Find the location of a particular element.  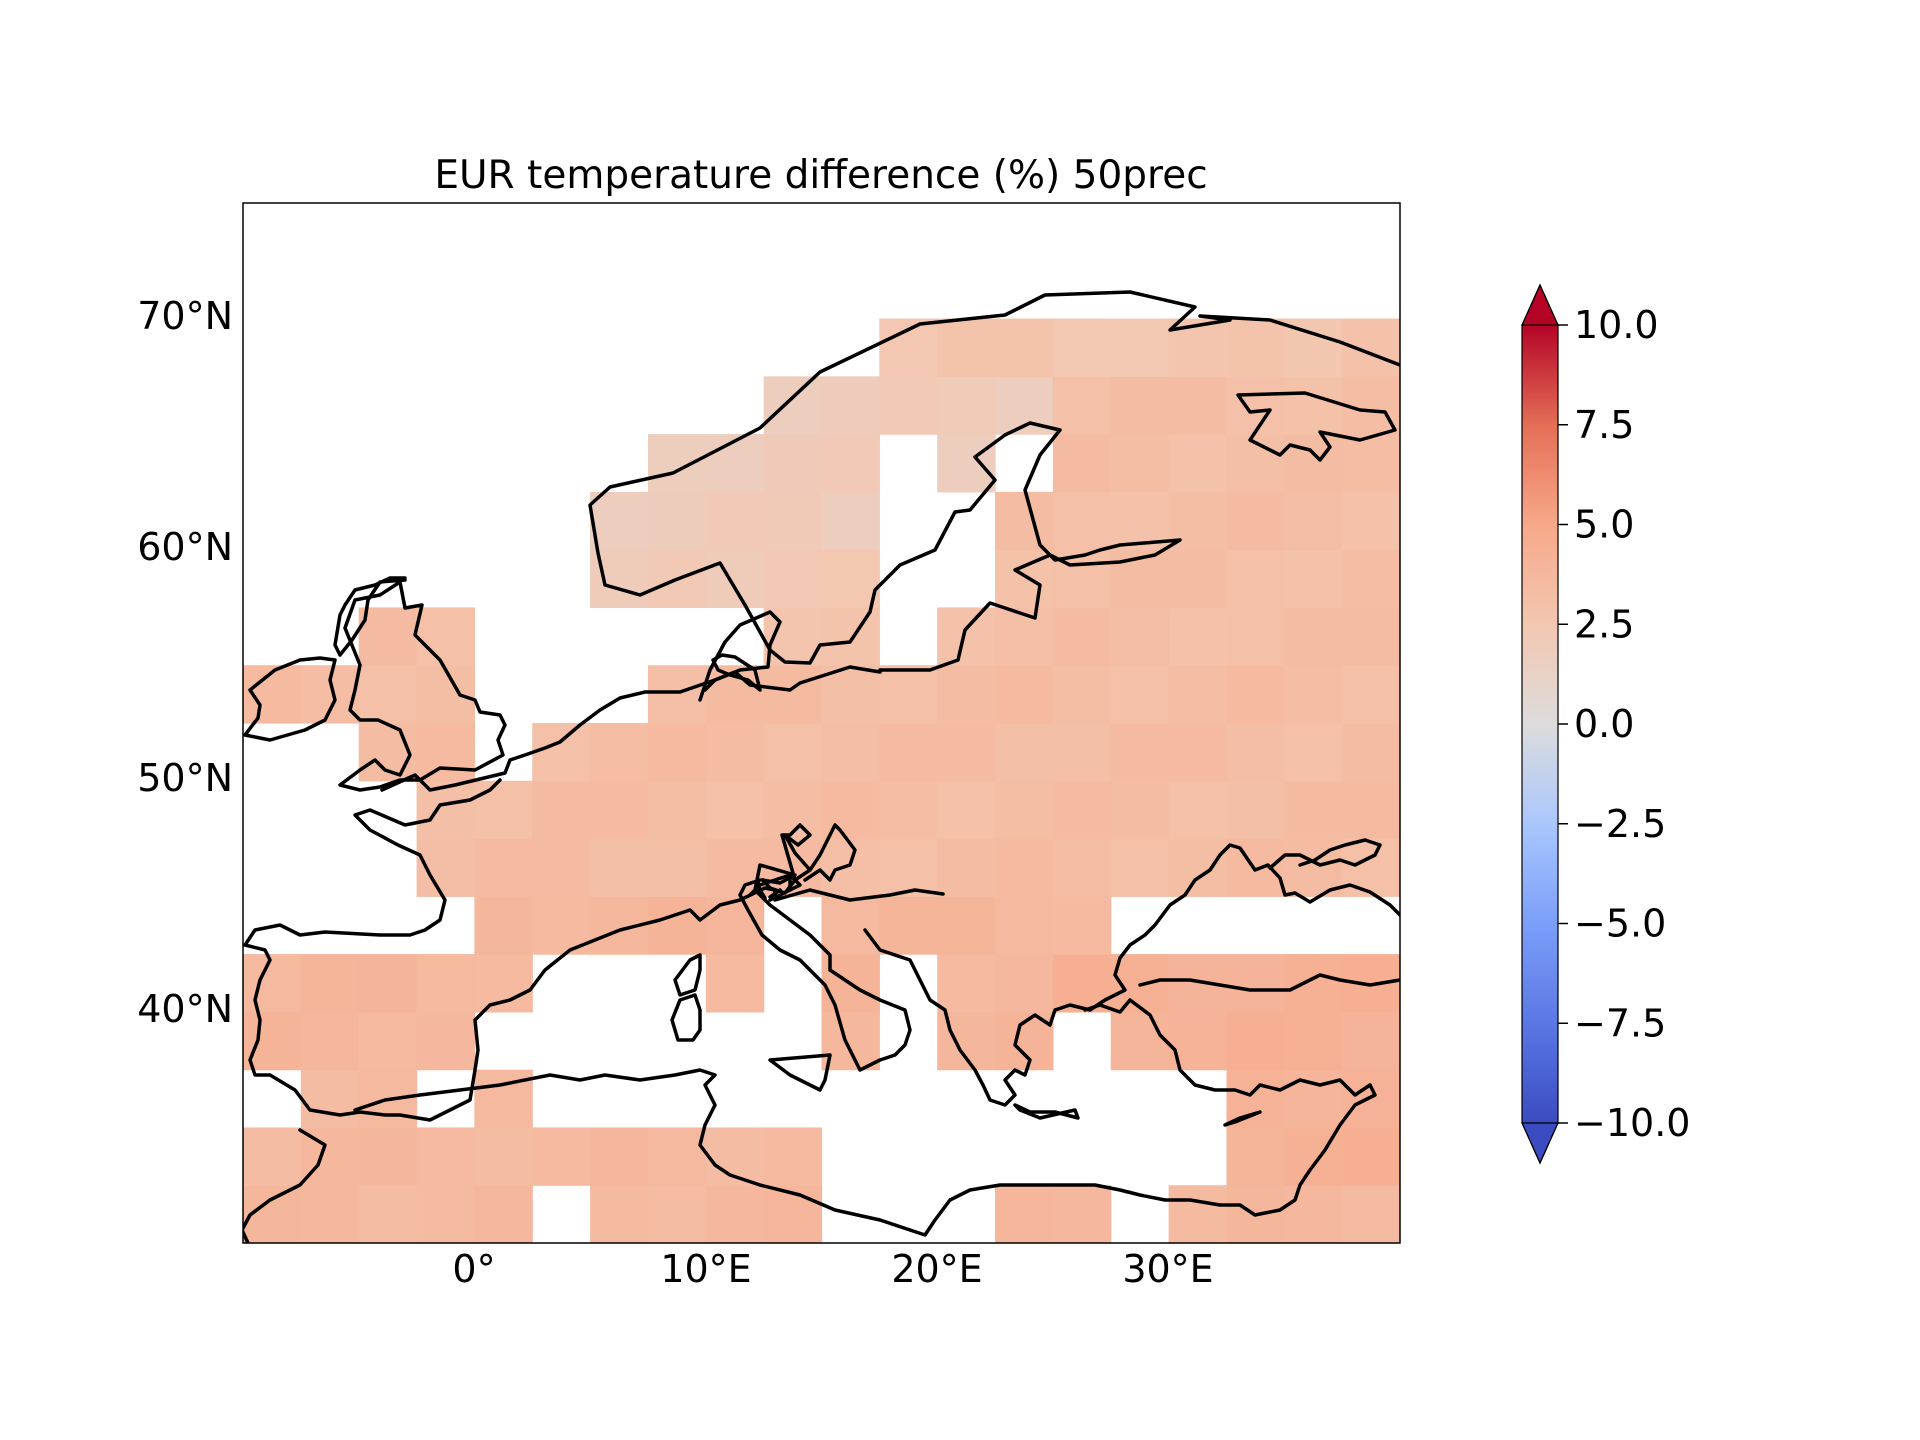

jutland-coastline is located at coordinates (736, 672).